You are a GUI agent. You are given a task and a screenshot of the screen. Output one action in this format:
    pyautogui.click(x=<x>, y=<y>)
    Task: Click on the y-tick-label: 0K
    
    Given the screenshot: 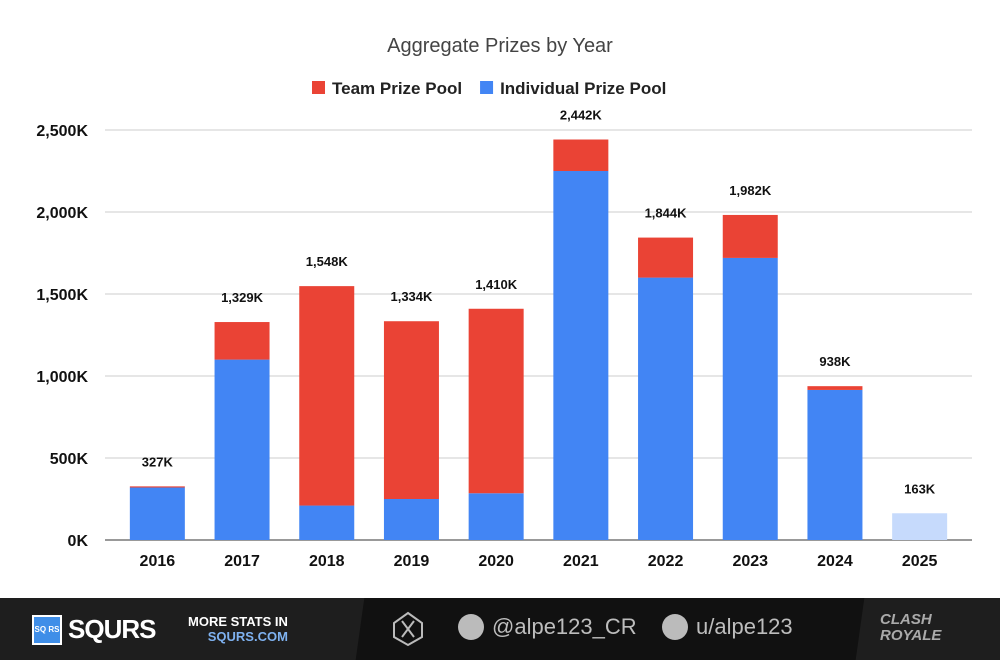 What is the action you would take?
    pyautogui.click(x=78, y=541)
    